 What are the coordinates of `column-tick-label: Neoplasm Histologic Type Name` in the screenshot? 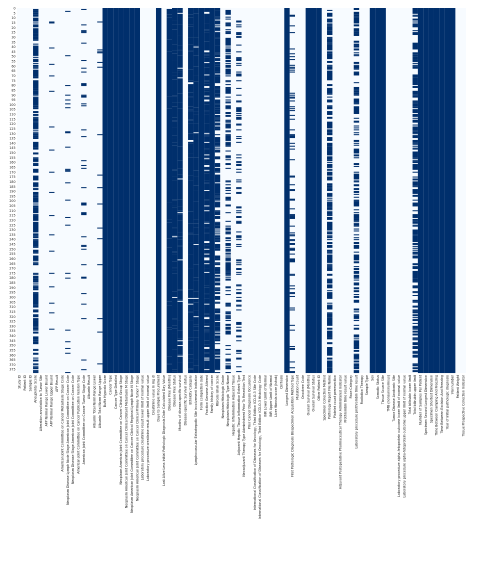 It's located at (228, 400).